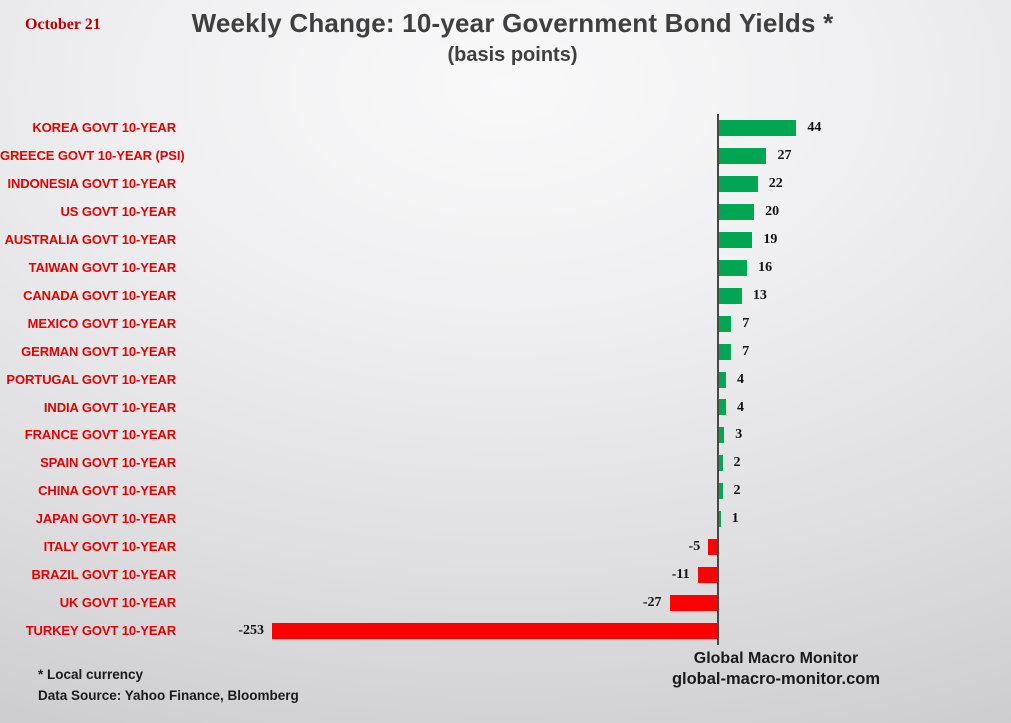 The height and width of the screenshot is (723, 1011). What do you see at coordinates (505, 324) in the screenshot?
I see `bar-row: MEXICO GOVT 10-YEAR 7` at bounding box center [505, 324].